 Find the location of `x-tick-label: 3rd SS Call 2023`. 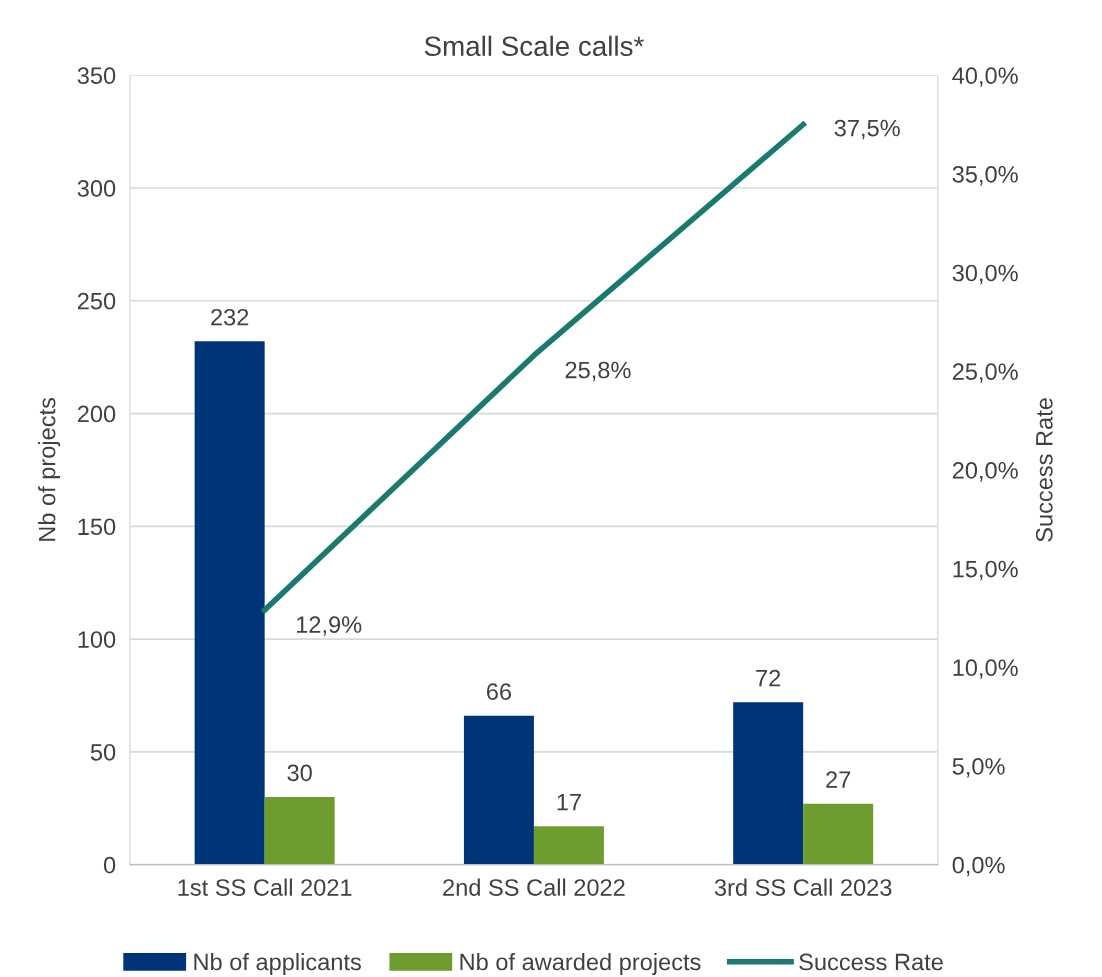

x-tick-label: 3rd SS Call 2023 is located at coordinates (803, 887).